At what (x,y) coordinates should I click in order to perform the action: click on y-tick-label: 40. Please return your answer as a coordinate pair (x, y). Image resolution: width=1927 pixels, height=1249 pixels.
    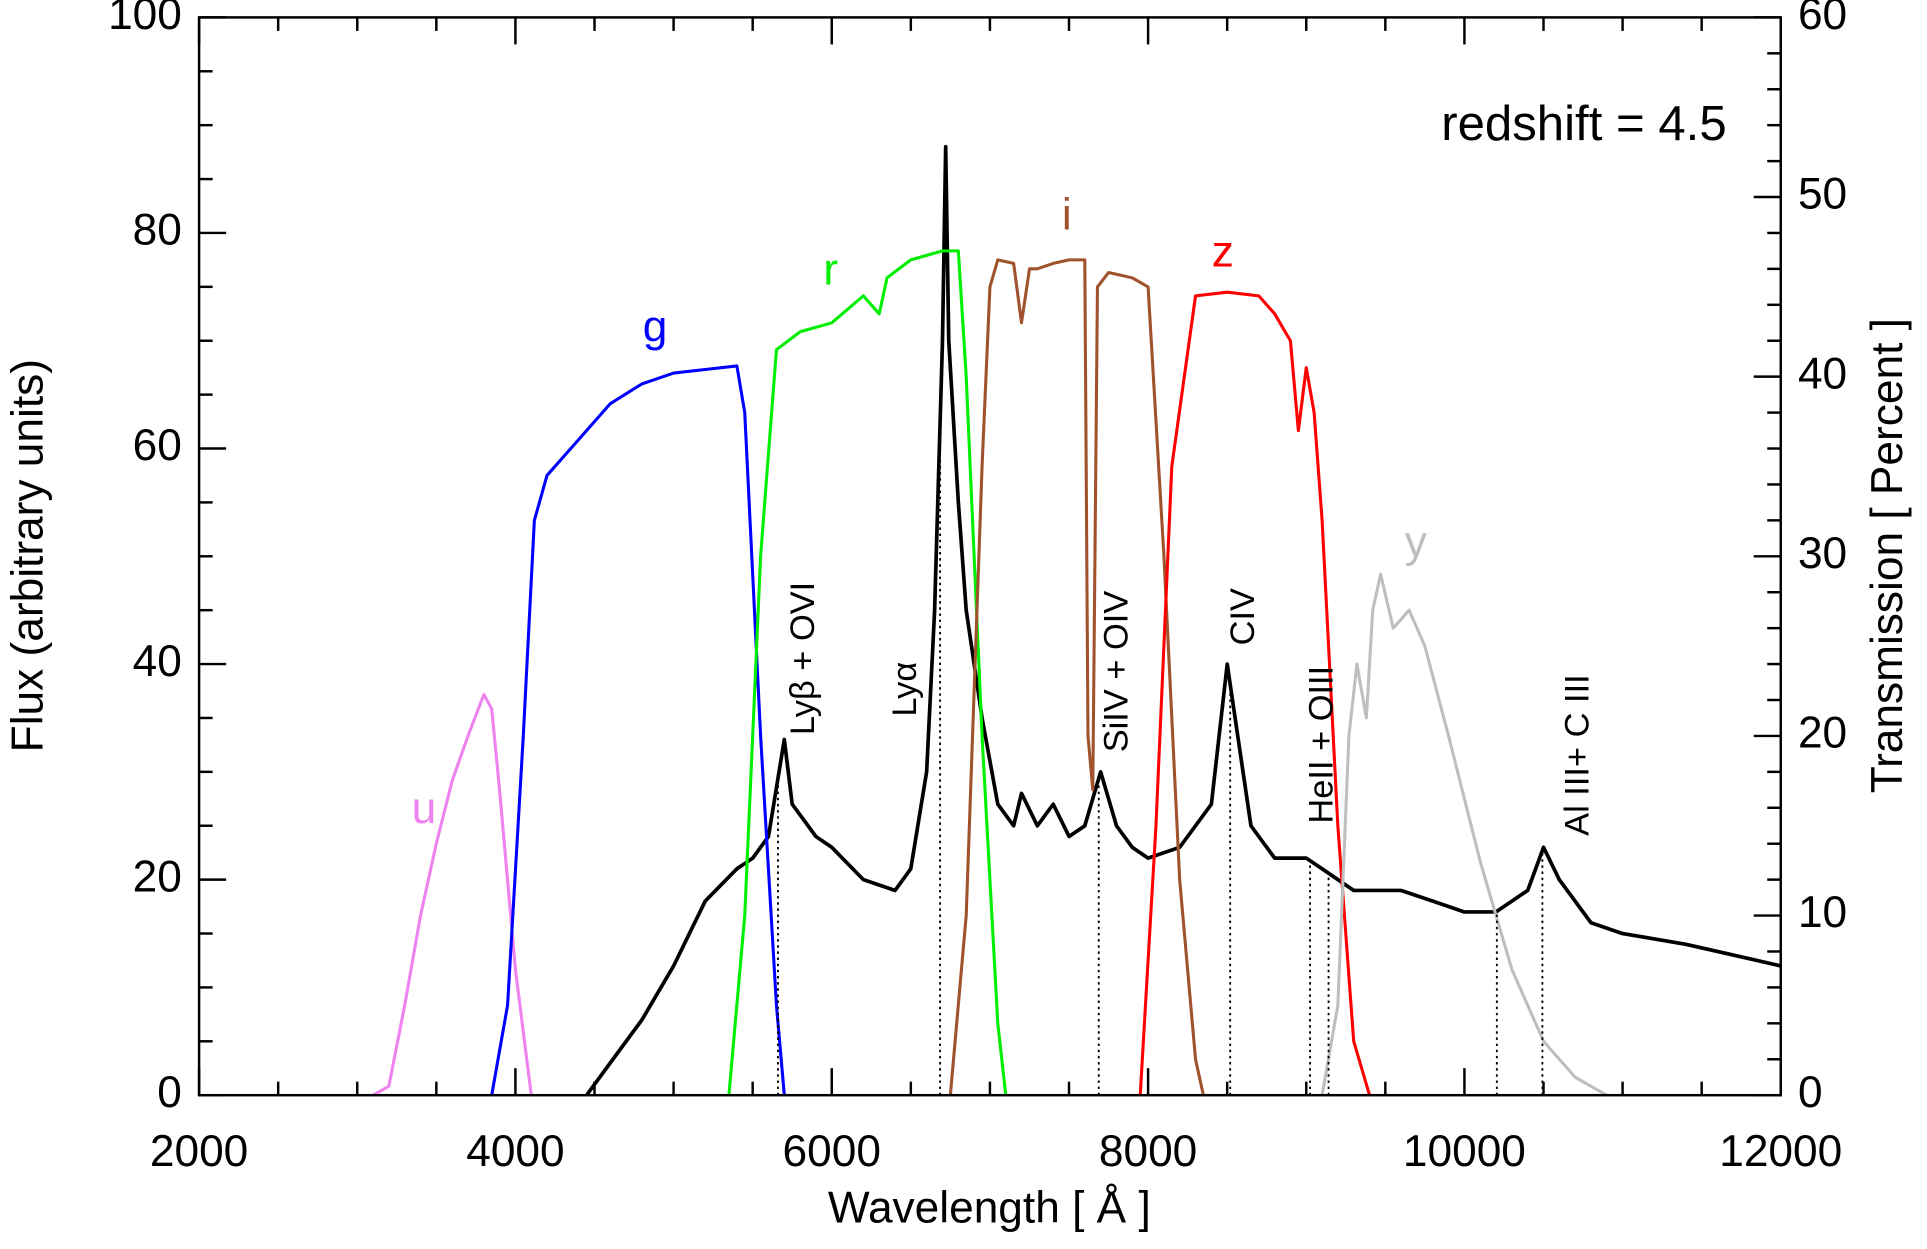
    Looking at the image, I should click on (157, 661).